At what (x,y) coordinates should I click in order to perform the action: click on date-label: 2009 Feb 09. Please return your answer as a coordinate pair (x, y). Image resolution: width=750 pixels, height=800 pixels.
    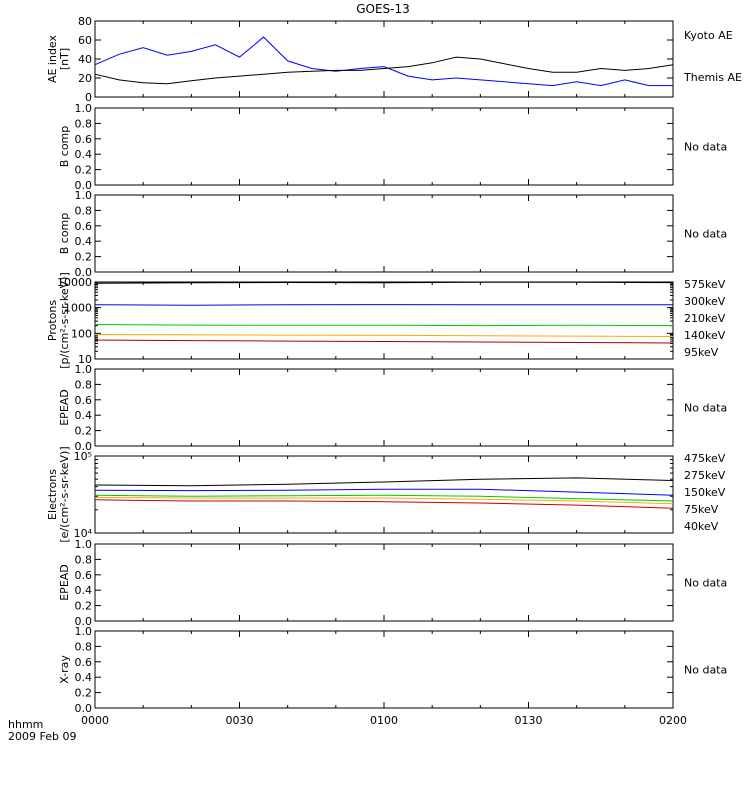
    Looking at the image, I should click on (42, 736).